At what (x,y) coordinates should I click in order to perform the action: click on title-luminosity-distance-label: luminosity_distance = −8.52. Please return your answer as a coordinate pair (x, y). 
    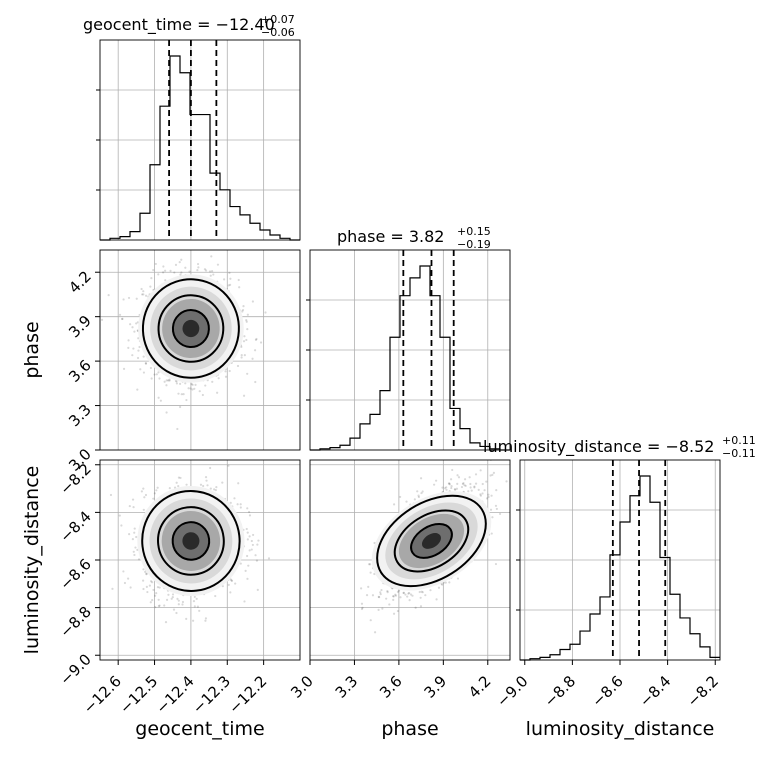
    Looking at the image, I should click on (598, 447).